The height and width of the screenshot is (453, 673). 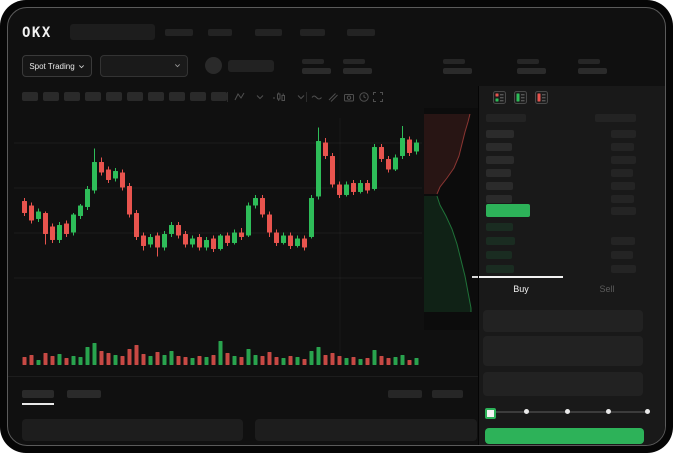 What do you see at coordinates (378, 97) in the screenshot?
I see `fullscreen-expand-icon` at bounding box center [378, 97].